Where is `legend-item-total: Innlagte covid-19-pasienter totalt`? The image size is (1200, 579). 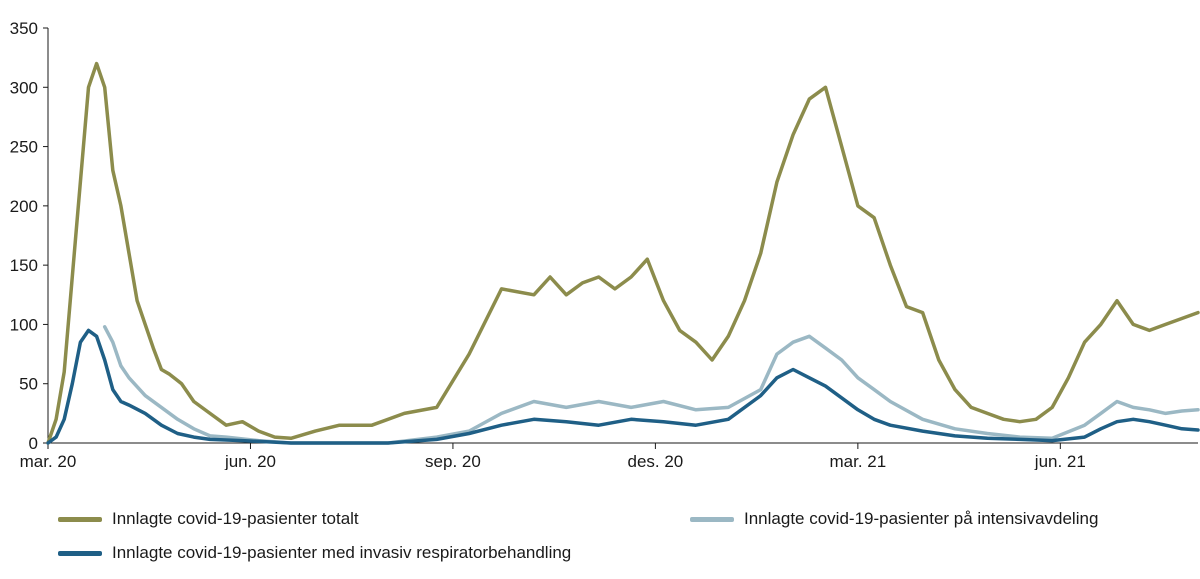
legend-item-total: Innlagte covid-19-pasienter totalt is located at coordinates (208, 519).